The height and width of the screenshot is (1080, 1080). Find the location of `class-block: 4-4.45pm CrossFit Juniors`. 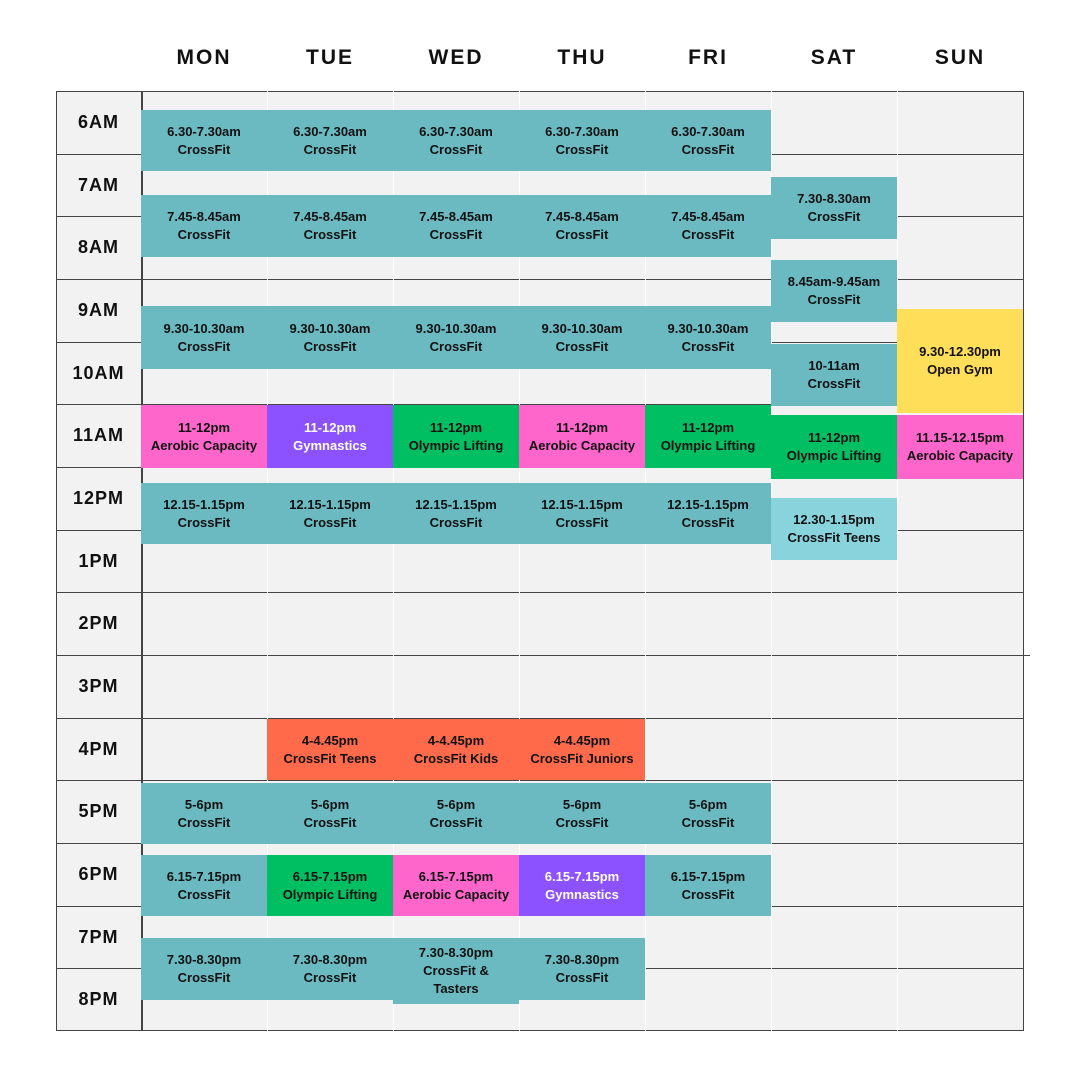

class-block: 4-4.45pm CrossFit Juniors is located at coordinates (582, 749).